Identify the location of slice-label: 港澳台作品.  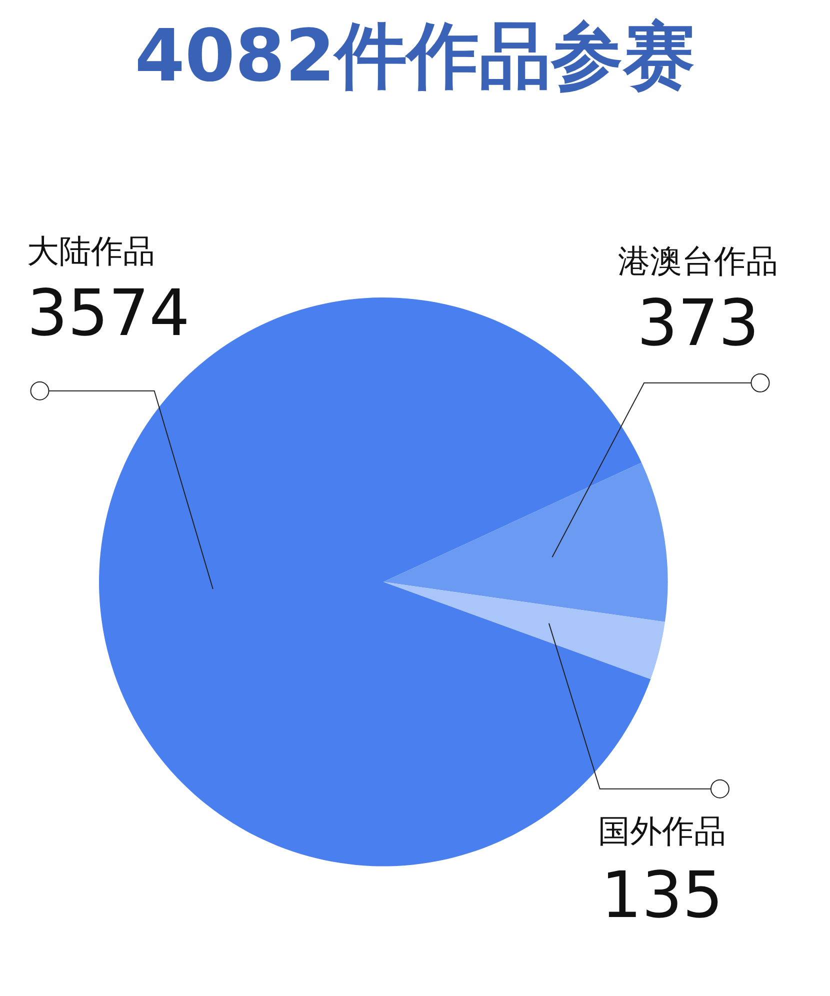
(698, 261).